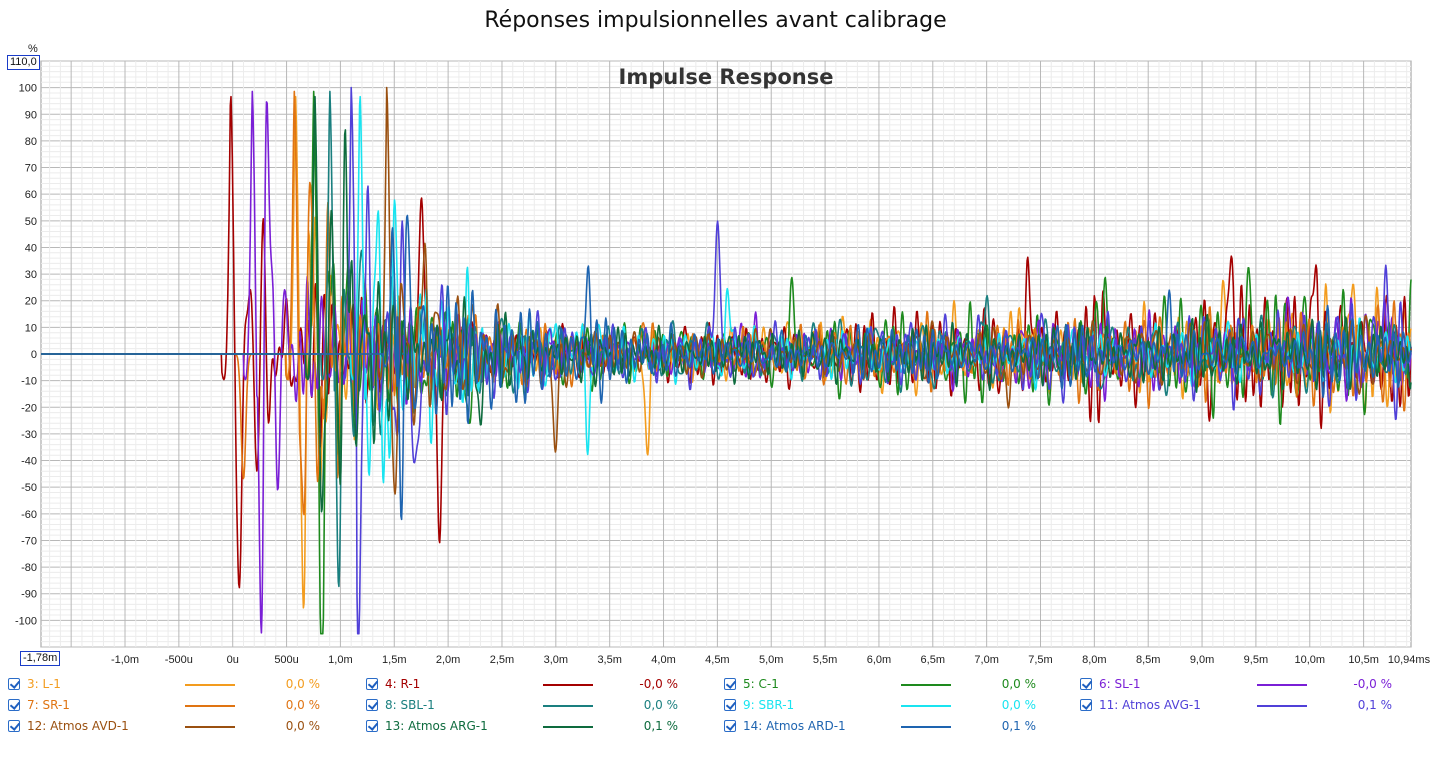  What do you see at coordinates (403, 684) in the screenshot?
I see `legend-label: 4: R-1` at bounding box center [403, 684].